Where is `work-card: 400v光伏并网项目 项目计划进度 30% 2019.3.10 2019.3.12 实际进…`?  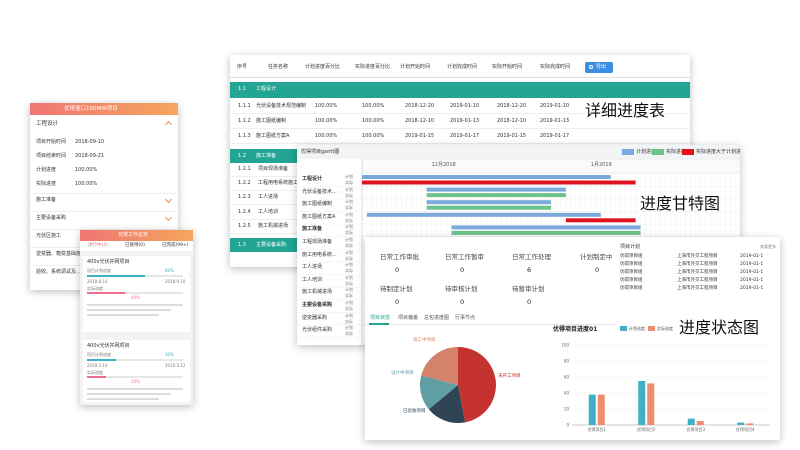
work-card: 400v光伏并网项目 项目计划进度 30% 2019.3.10 2019.3.12 实际进… is located at coordinates (136, 371).